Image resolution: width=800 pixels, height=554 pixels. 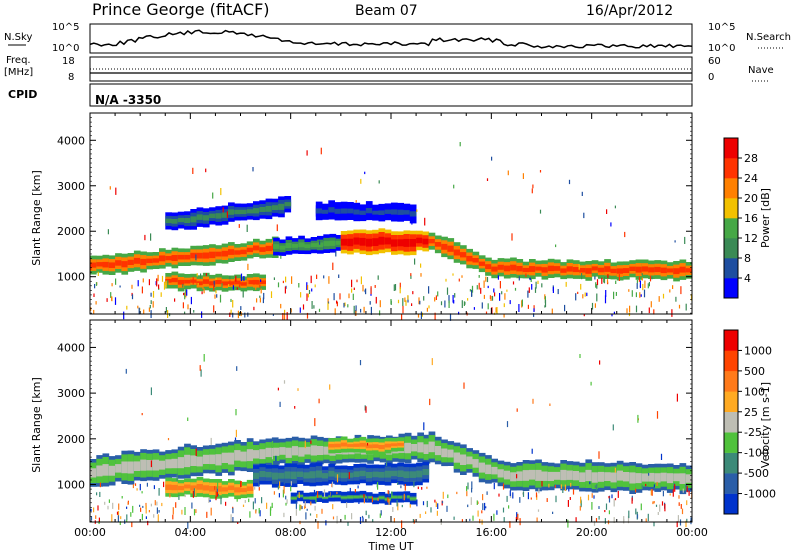 What do you see at coordinates (598, 477) in the screenshot?
I see `velocity-band` at bounding box center [598, 477].